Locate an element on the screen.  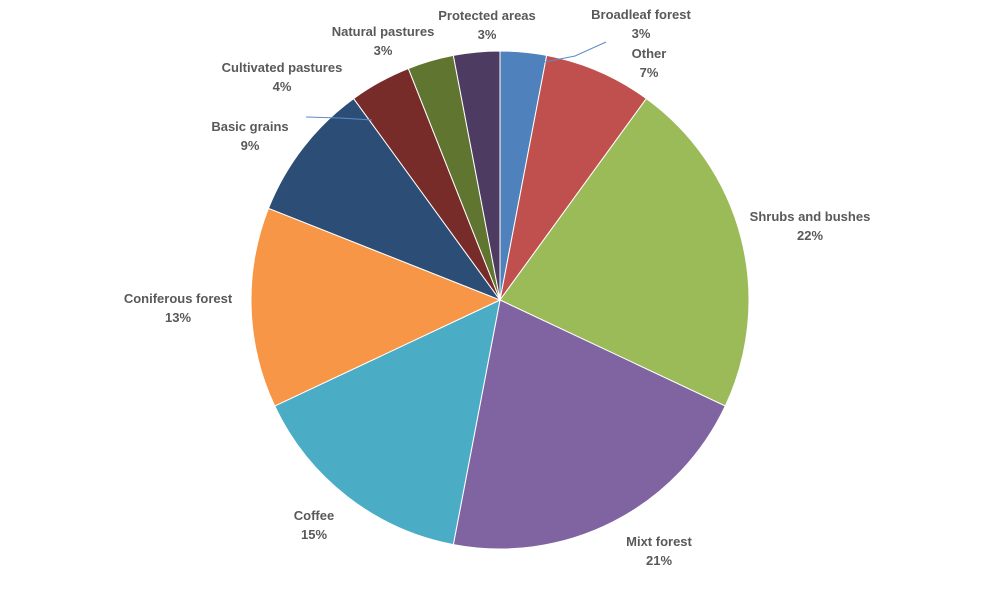
pie-slice-coffee is located at coordinates (387, 422).